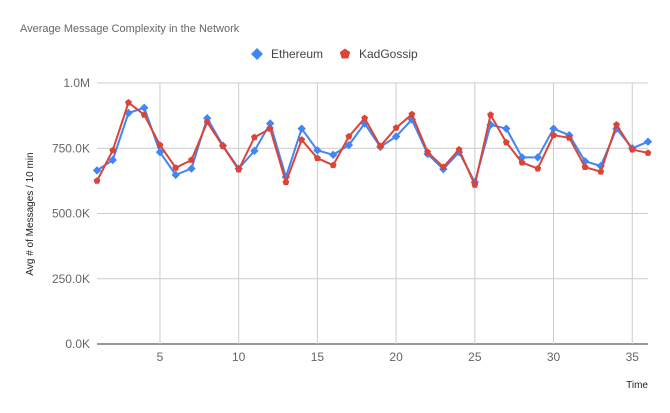  I want to click on kadgossip-legend-marker, so click(345, 53).